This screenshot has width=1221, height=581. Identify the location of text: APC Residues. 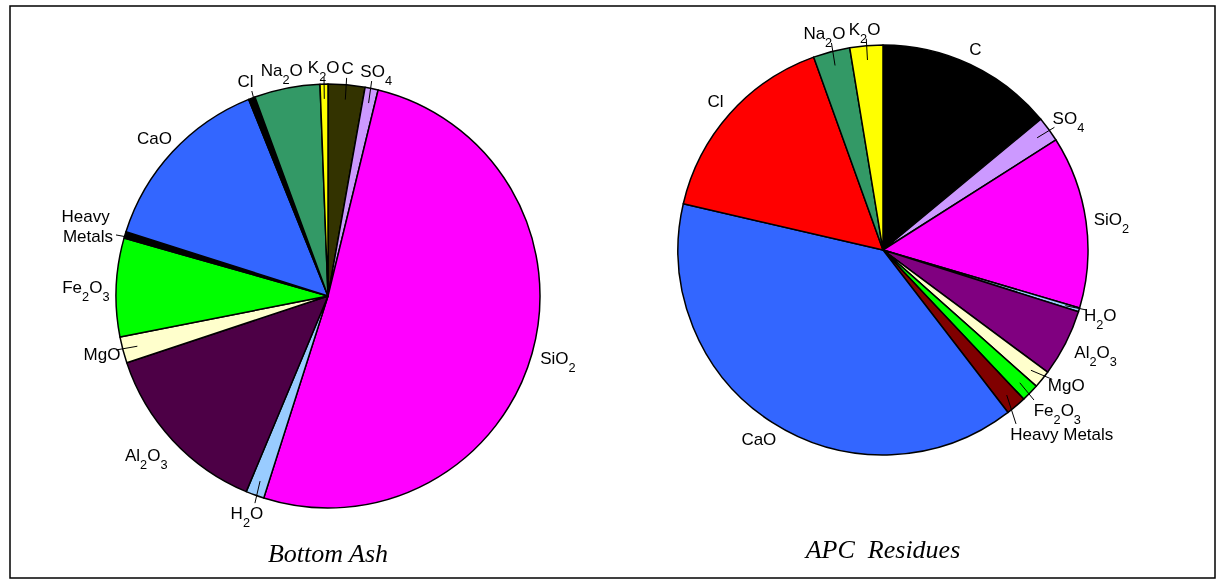
(882, 549).